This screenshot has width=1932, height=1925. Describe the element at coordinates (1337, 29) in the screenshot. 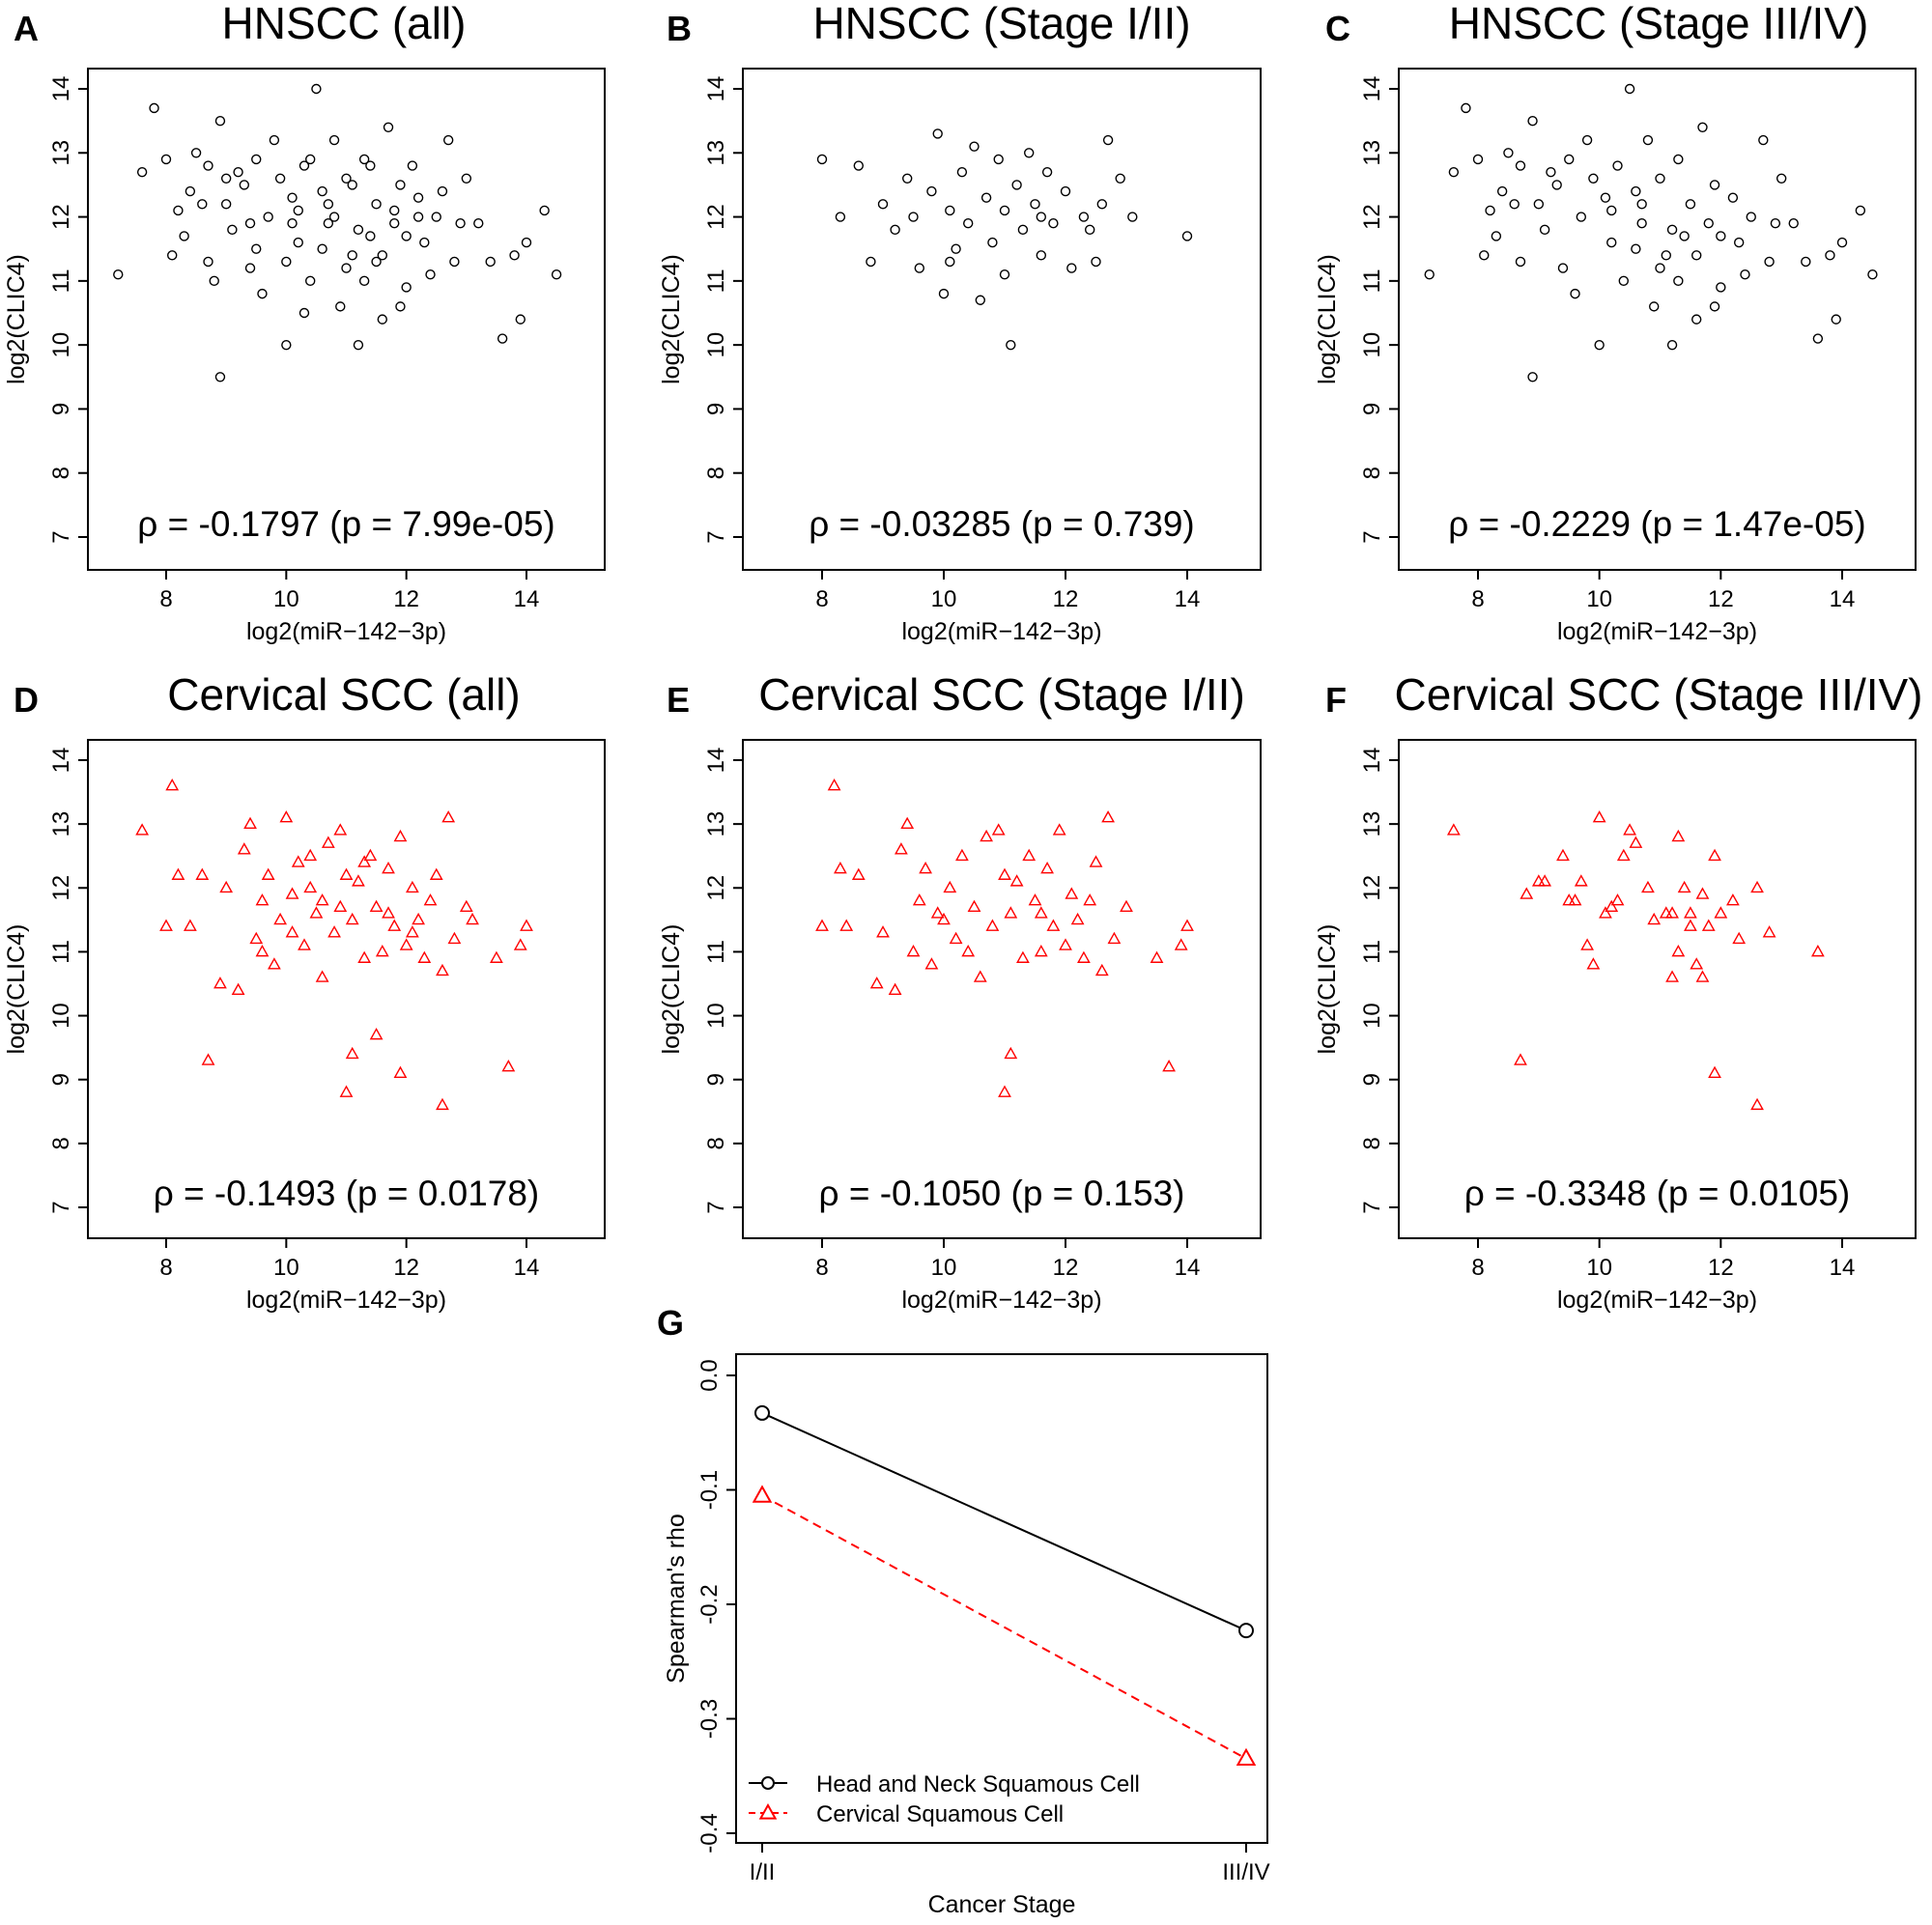

I see `panel-label: C` at that location.